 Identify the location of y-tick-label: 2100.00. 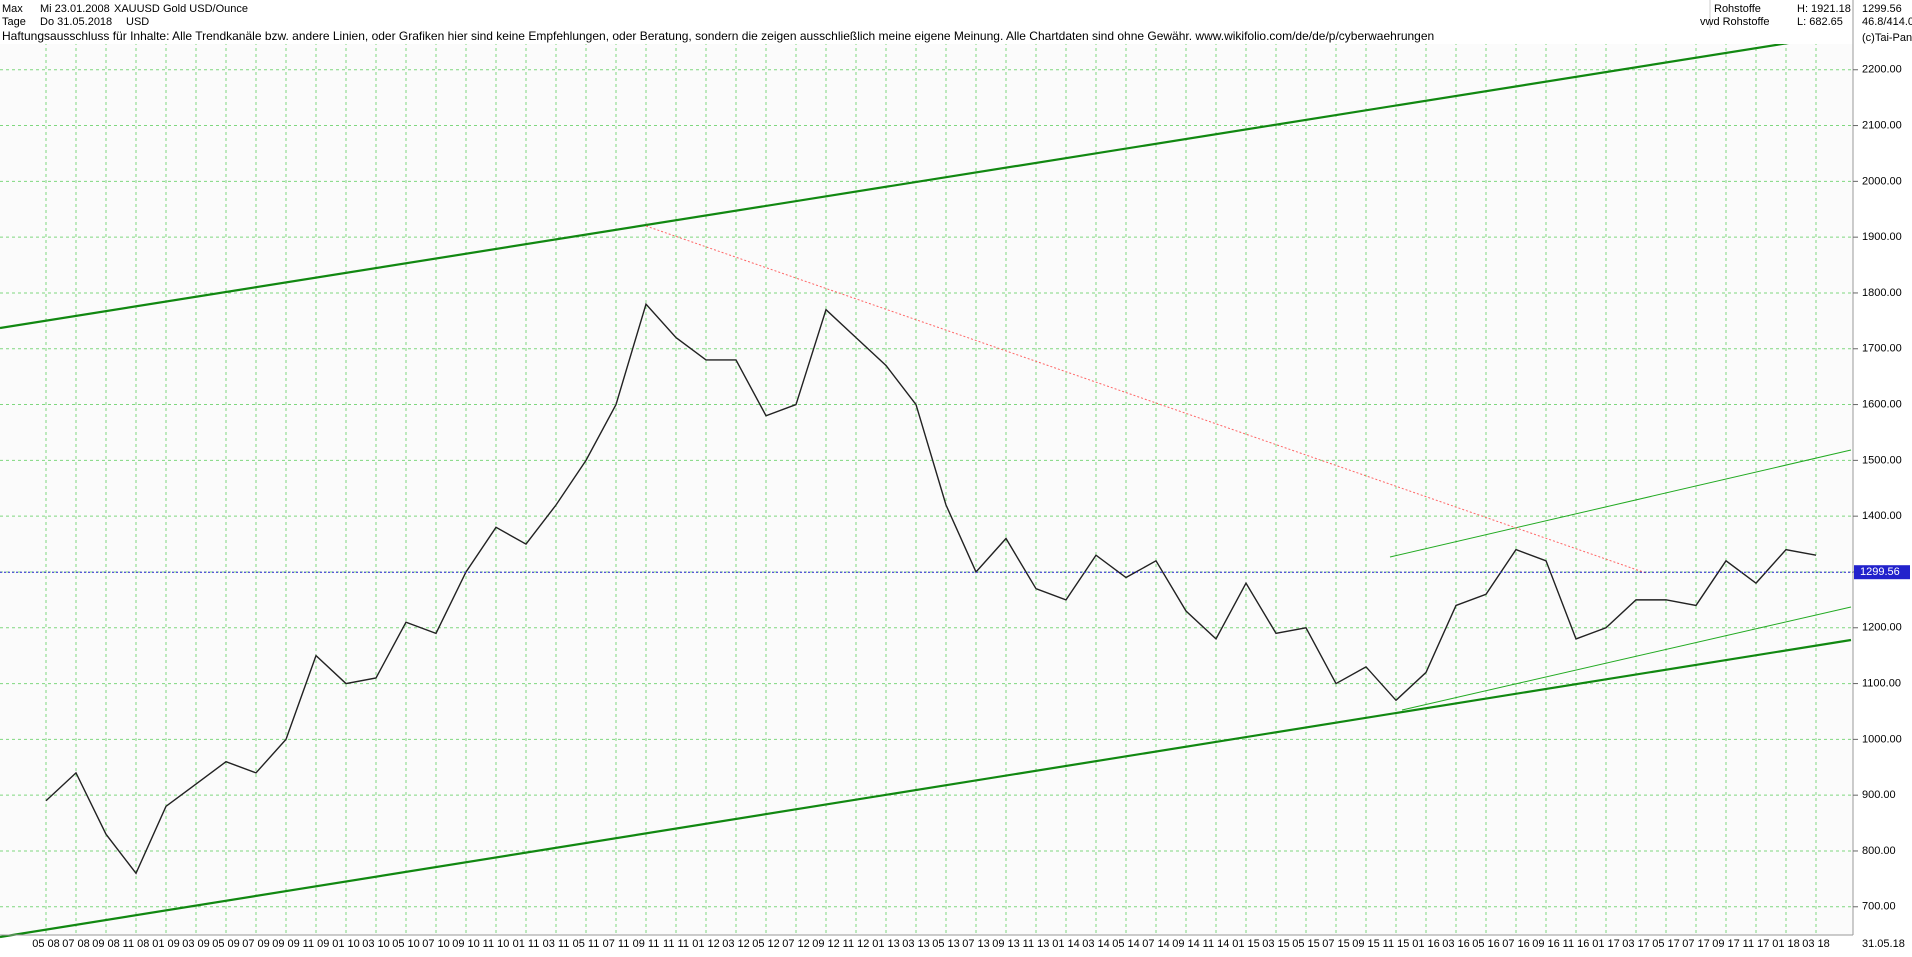
(1882, 125).